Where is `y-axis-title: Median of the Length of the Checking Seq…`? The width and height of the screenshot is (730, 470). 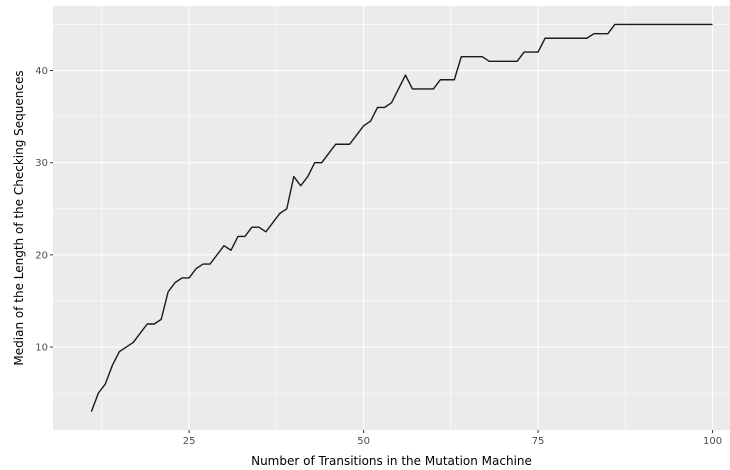
y-axis-title: Median of the Length of the Checking Seq… is located at coordinates (19, 217).